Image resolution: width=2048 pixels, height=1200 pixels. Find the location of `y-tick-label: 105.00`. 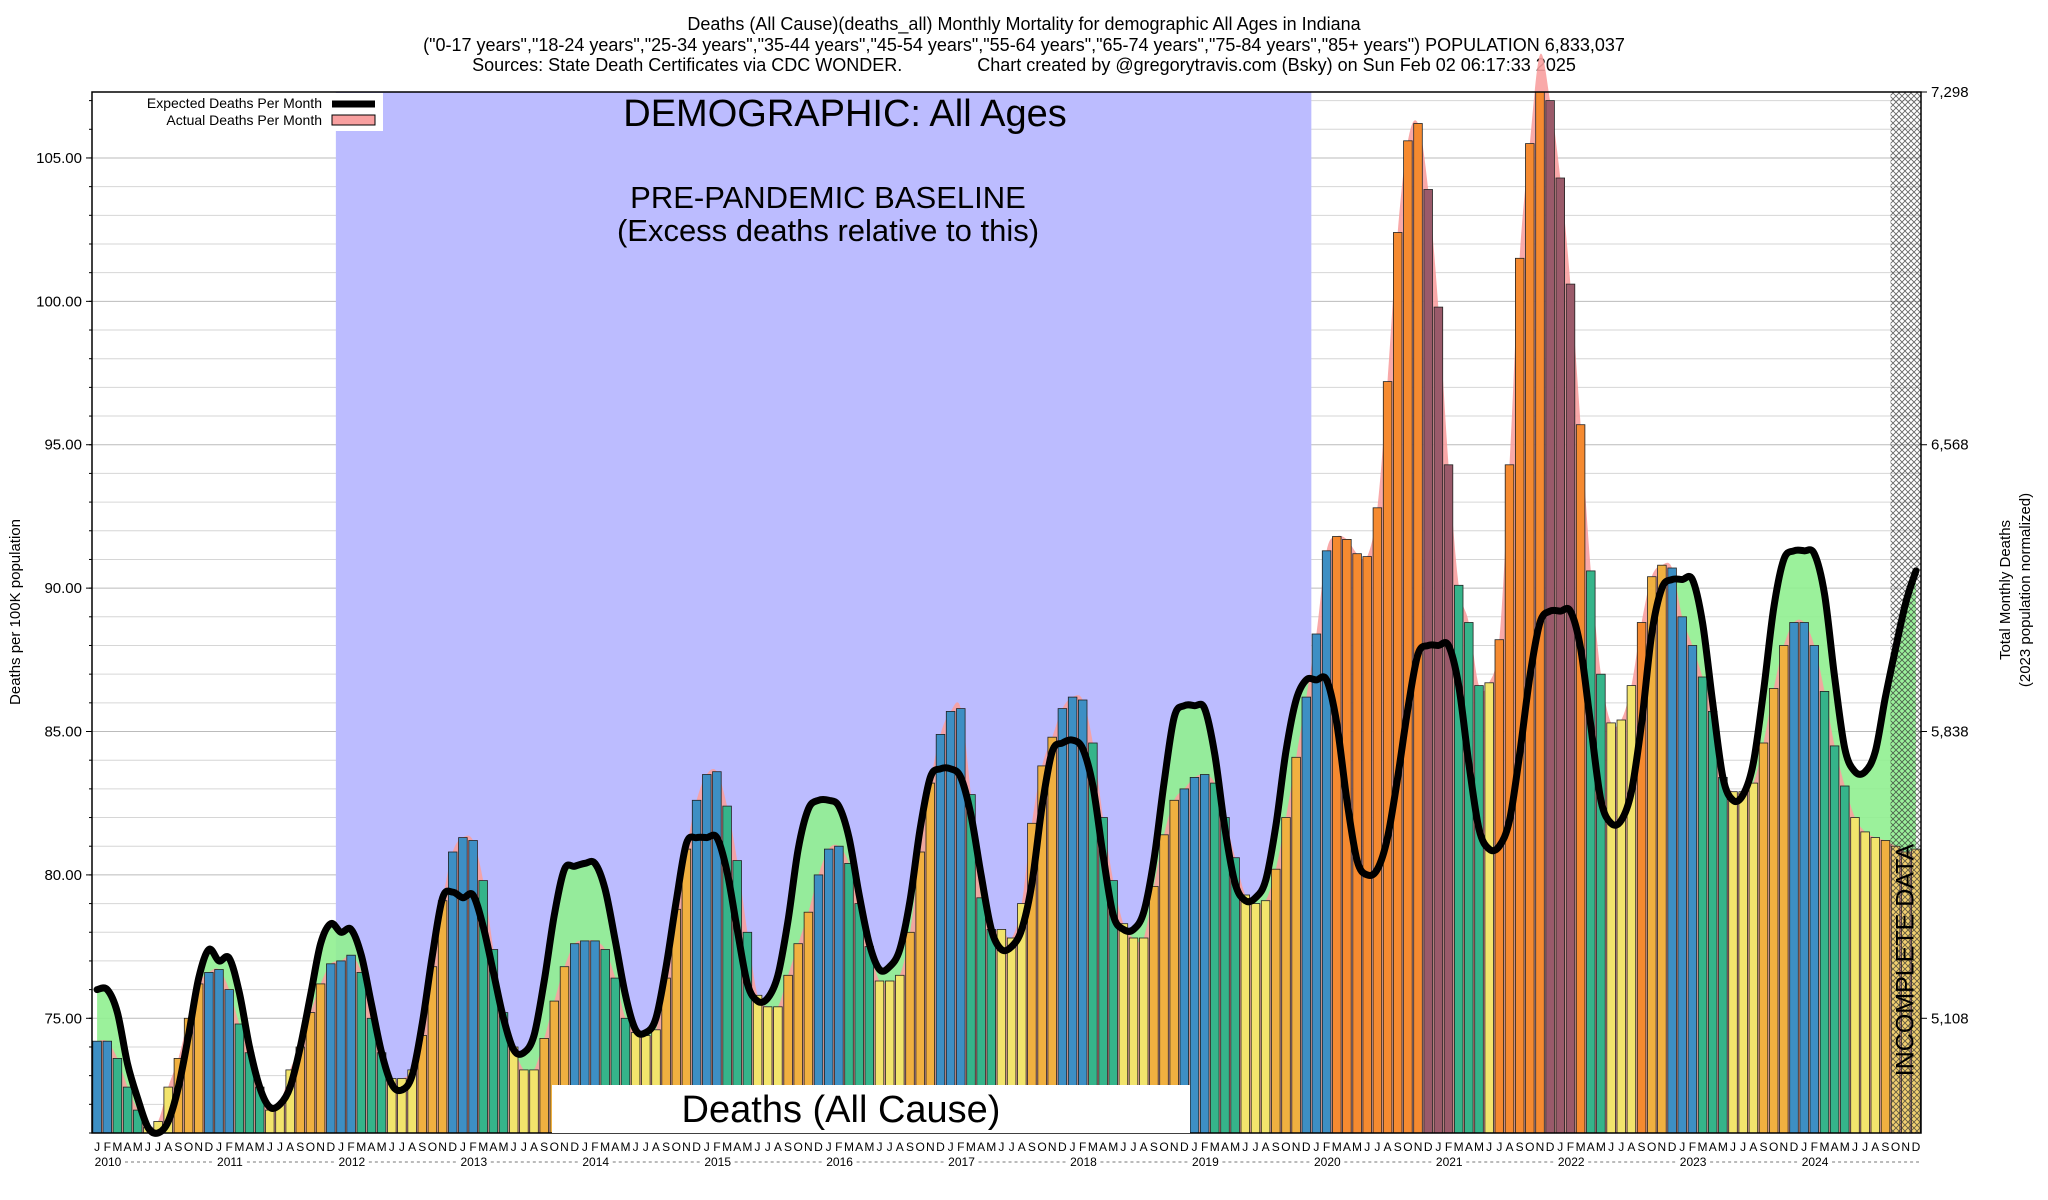

y-tick-label: 105.00 is located at coordinates (59, 158).